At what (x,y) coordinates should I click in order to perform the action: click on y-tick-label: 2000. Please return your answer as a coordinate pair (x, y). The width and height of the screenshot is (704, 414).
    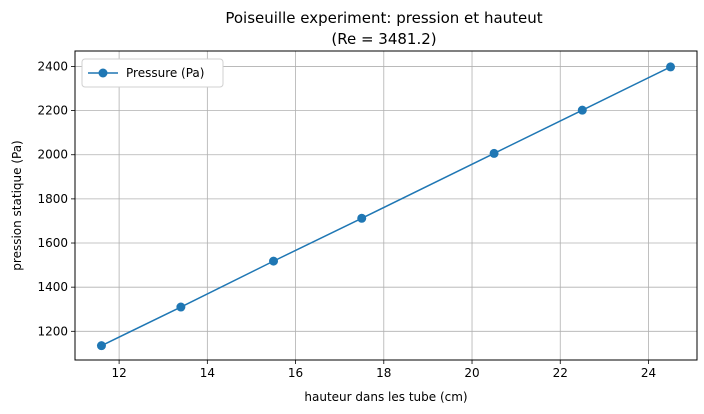
    Looking at the image, I should click on (52, 155).